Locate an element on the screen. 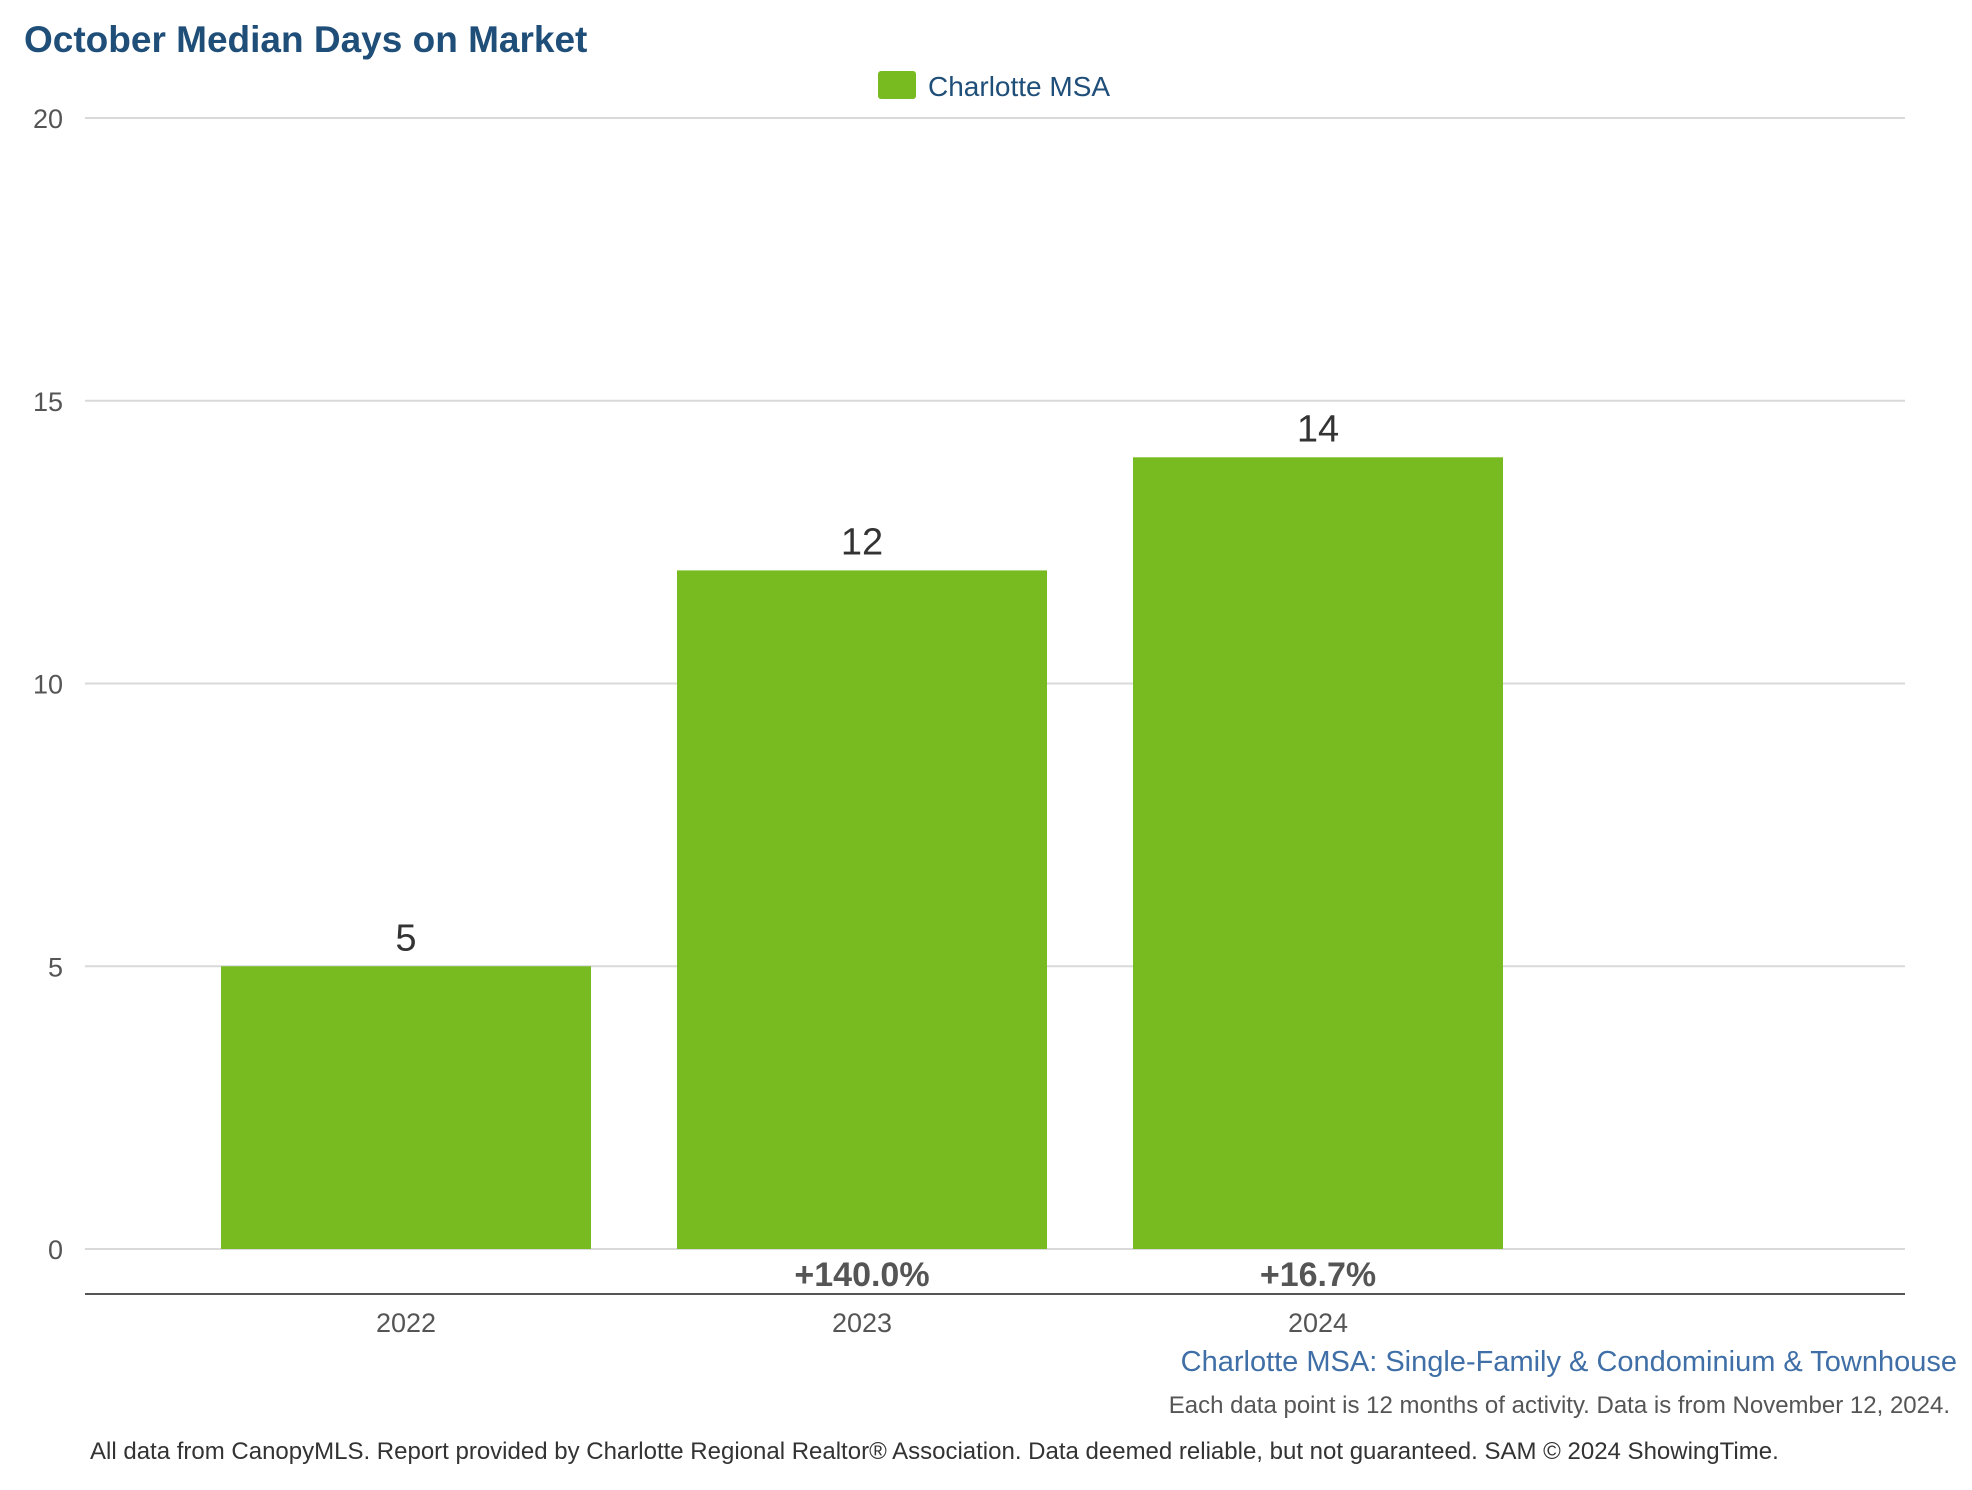  legend-swatch is located at coordinates (897, 85).